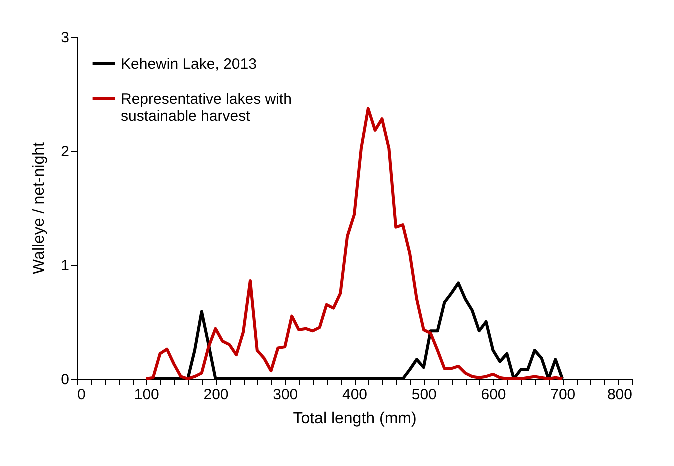 Image resolution: width=674 pixels, height=466 pixels. What do you see at coordinates (493, 395) in the screenshot?
I see `x-tick-label: 600` at bounding box center [493, 395].